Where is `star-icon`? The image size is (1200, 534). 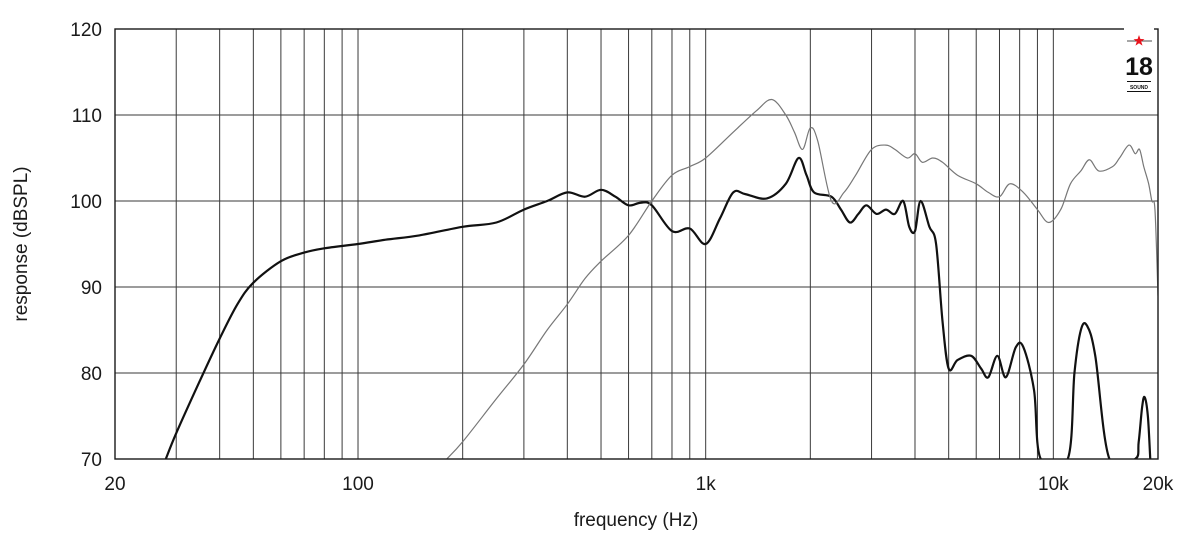 star-icon is located at coordinates (1139, 40).